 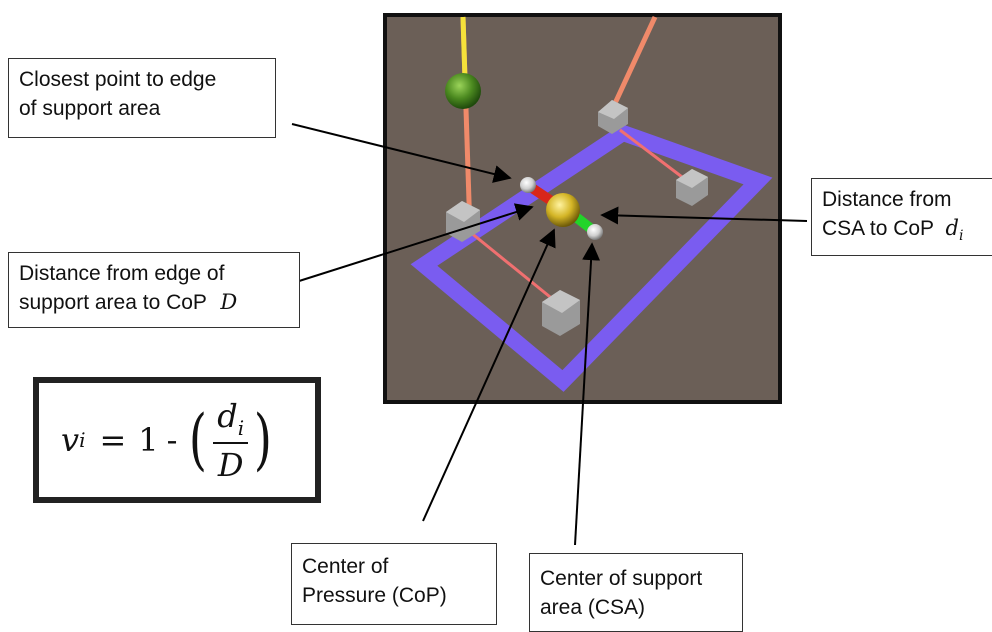 I want to click on label-distance-csa-var: d, so click(x=952, y=228).